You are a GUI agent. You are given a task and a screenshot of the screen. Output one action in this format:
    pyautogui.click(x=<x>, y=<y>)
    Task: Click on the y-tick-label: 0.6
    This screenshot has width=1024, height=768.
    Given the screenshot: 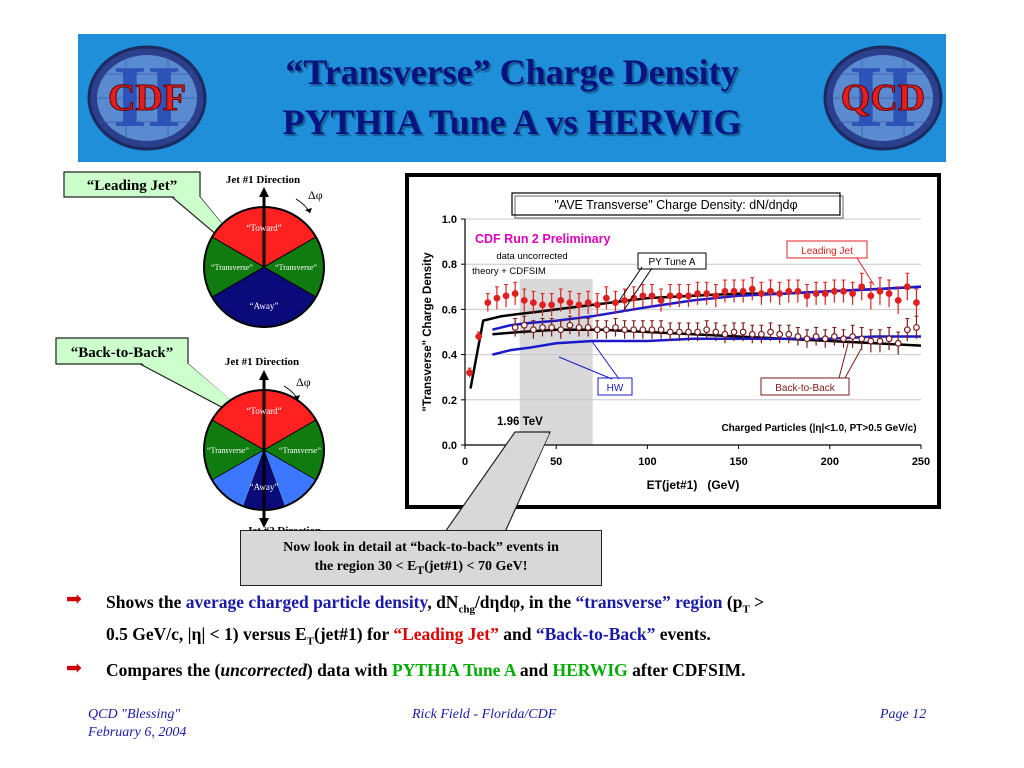 What is the action you would take?
    pyautogui.click(x=449, y=310)
    